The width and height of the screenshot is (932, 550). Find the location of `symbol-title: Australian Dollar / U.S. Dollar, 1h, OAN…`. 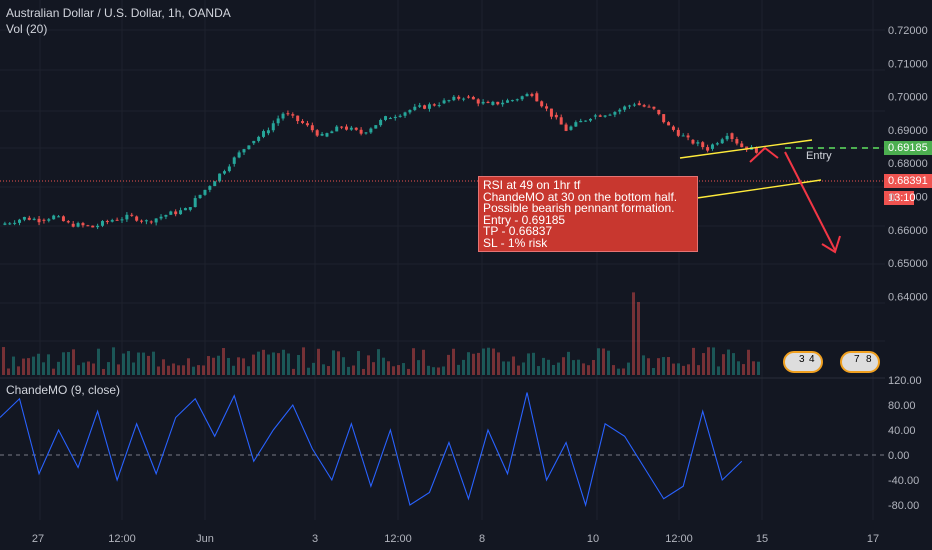

symbol-title: Australian Dollar / U.S. Dollar, 1h, OAN… is located at coordinates (118, 13).